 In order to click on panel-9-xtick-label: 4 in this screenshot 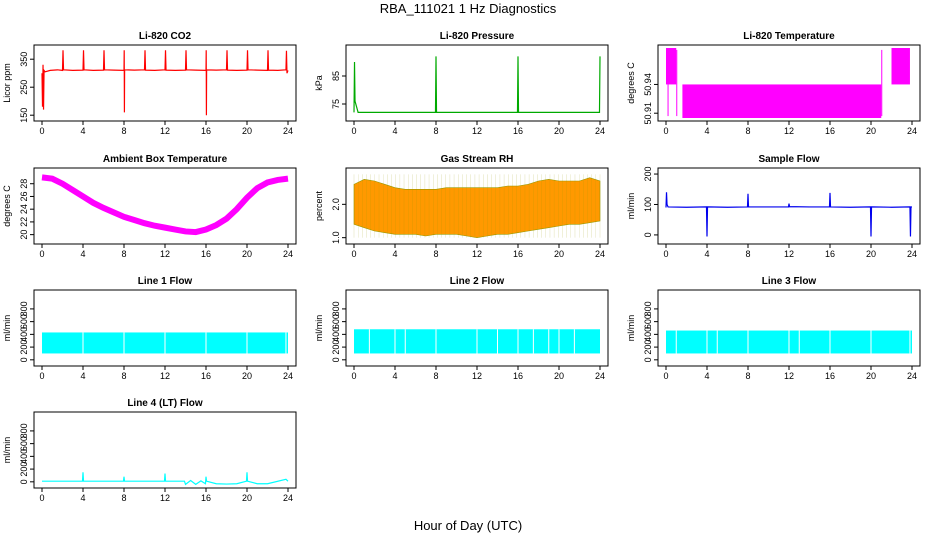, I will do `click(706, 376)`.